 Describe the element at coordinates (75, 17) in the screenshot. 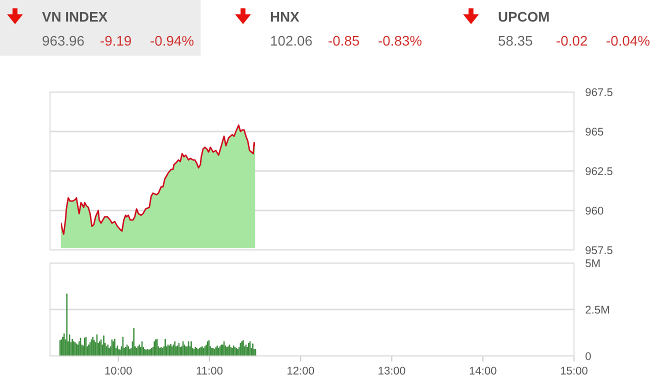

I see `text: VN INDEX` at that location.